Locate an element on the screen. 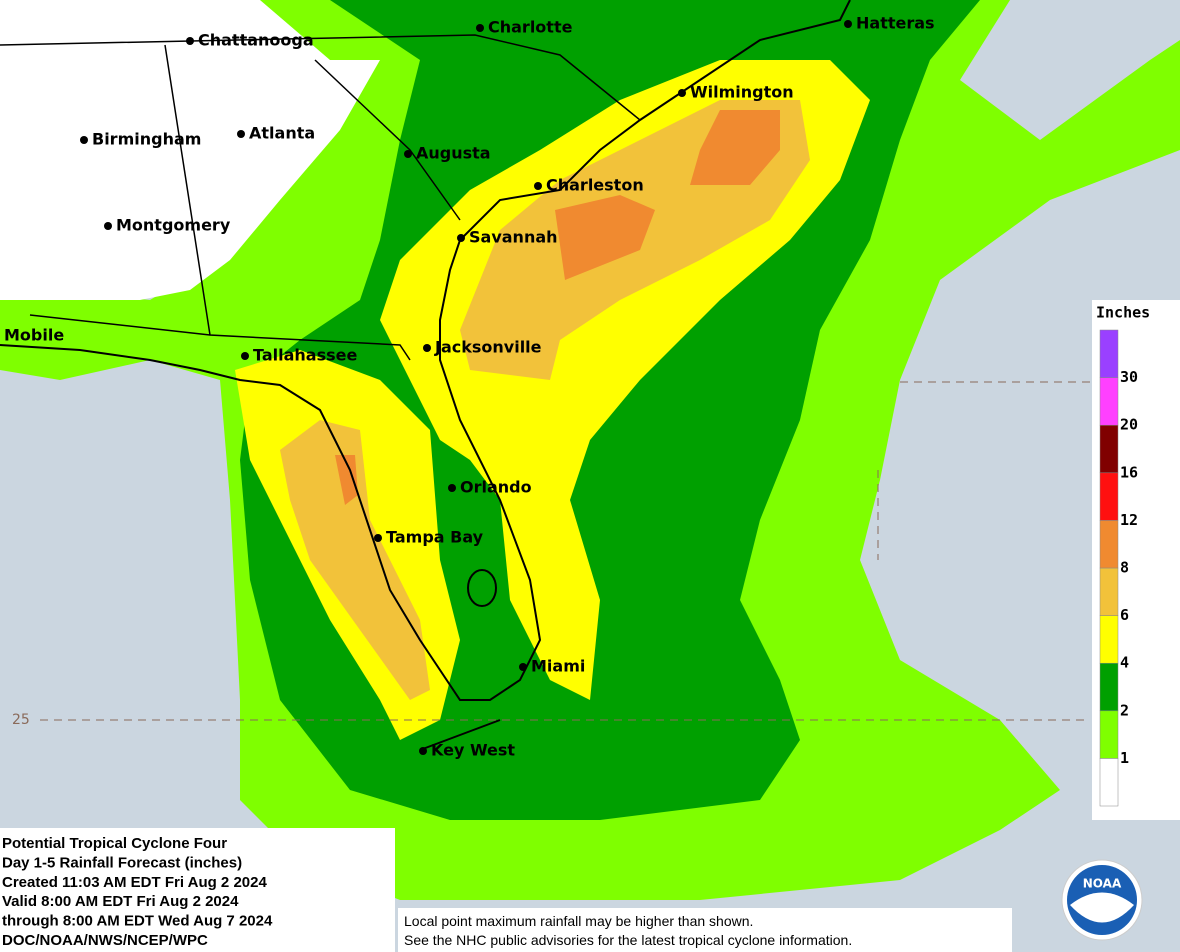 The height and width of the screenshot is (952, 1180). info-line: Day 1-5 Rainfall Forecast (inches) is located at coordinates (122, 862).